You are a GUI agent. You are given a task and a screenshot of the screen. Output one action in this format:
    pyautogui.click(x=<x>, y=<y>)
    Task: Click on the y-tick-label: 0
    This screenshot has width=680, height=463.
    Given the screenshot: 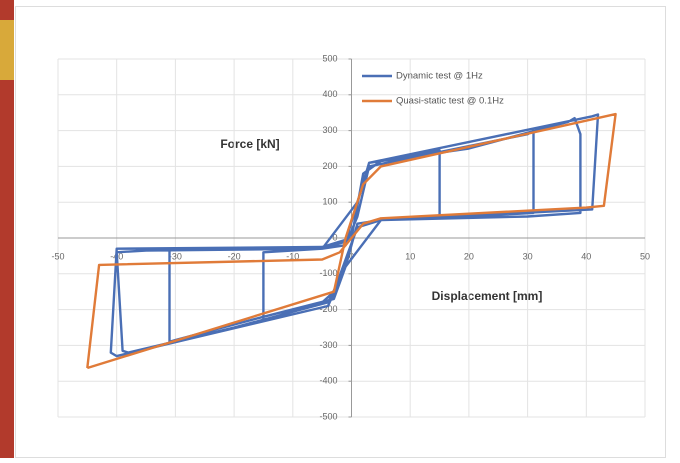 What is the action you would take?
    pyautogui.click(x=334, y=237)
    